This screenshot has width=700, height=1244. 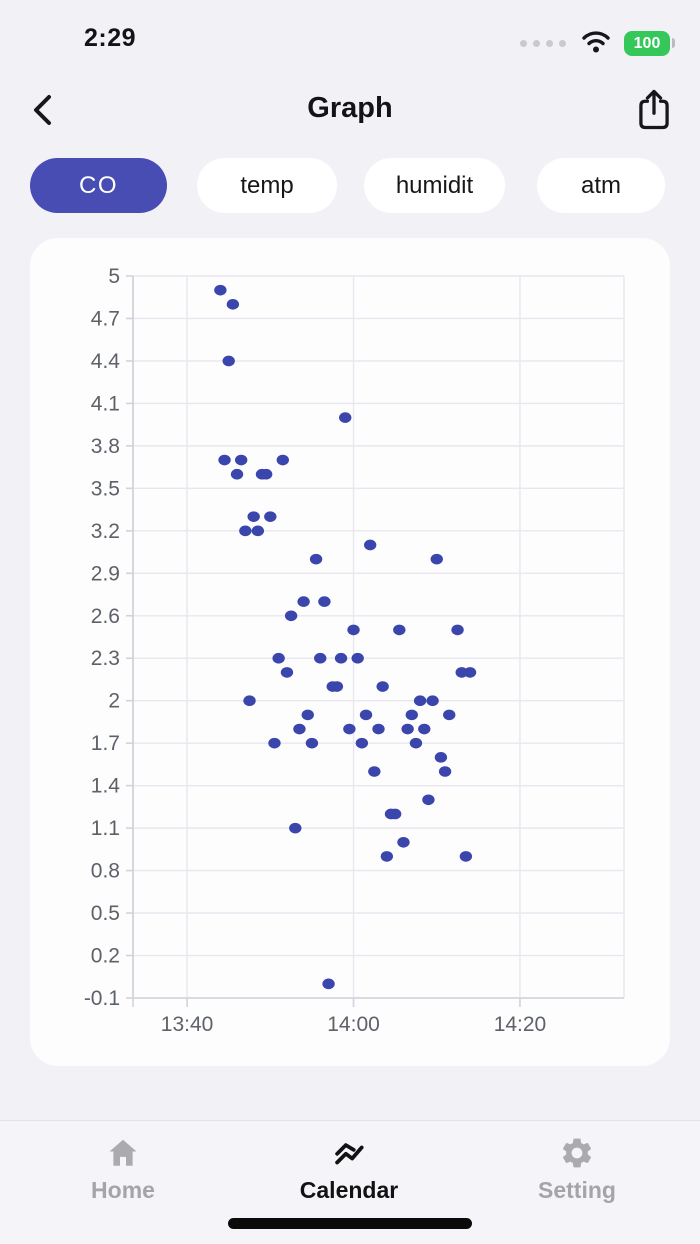 What do you see at coordinates (543, 43) in the screenshot?
I see `cellular-signal-icon` at bounding box center [543, 43].